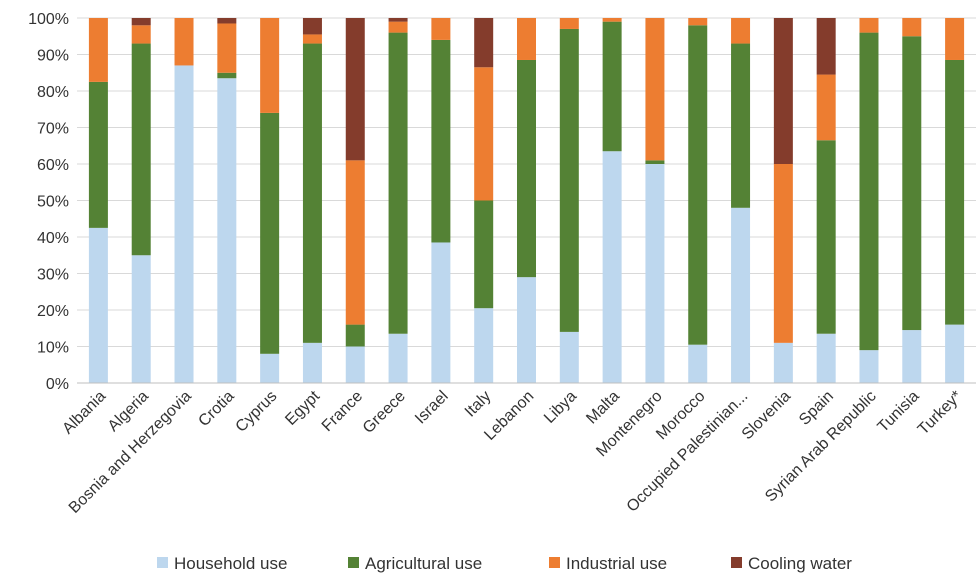 This screenshot has width=976, height=581. I want to click on y-tick-label: 100%, so click(48, 19).